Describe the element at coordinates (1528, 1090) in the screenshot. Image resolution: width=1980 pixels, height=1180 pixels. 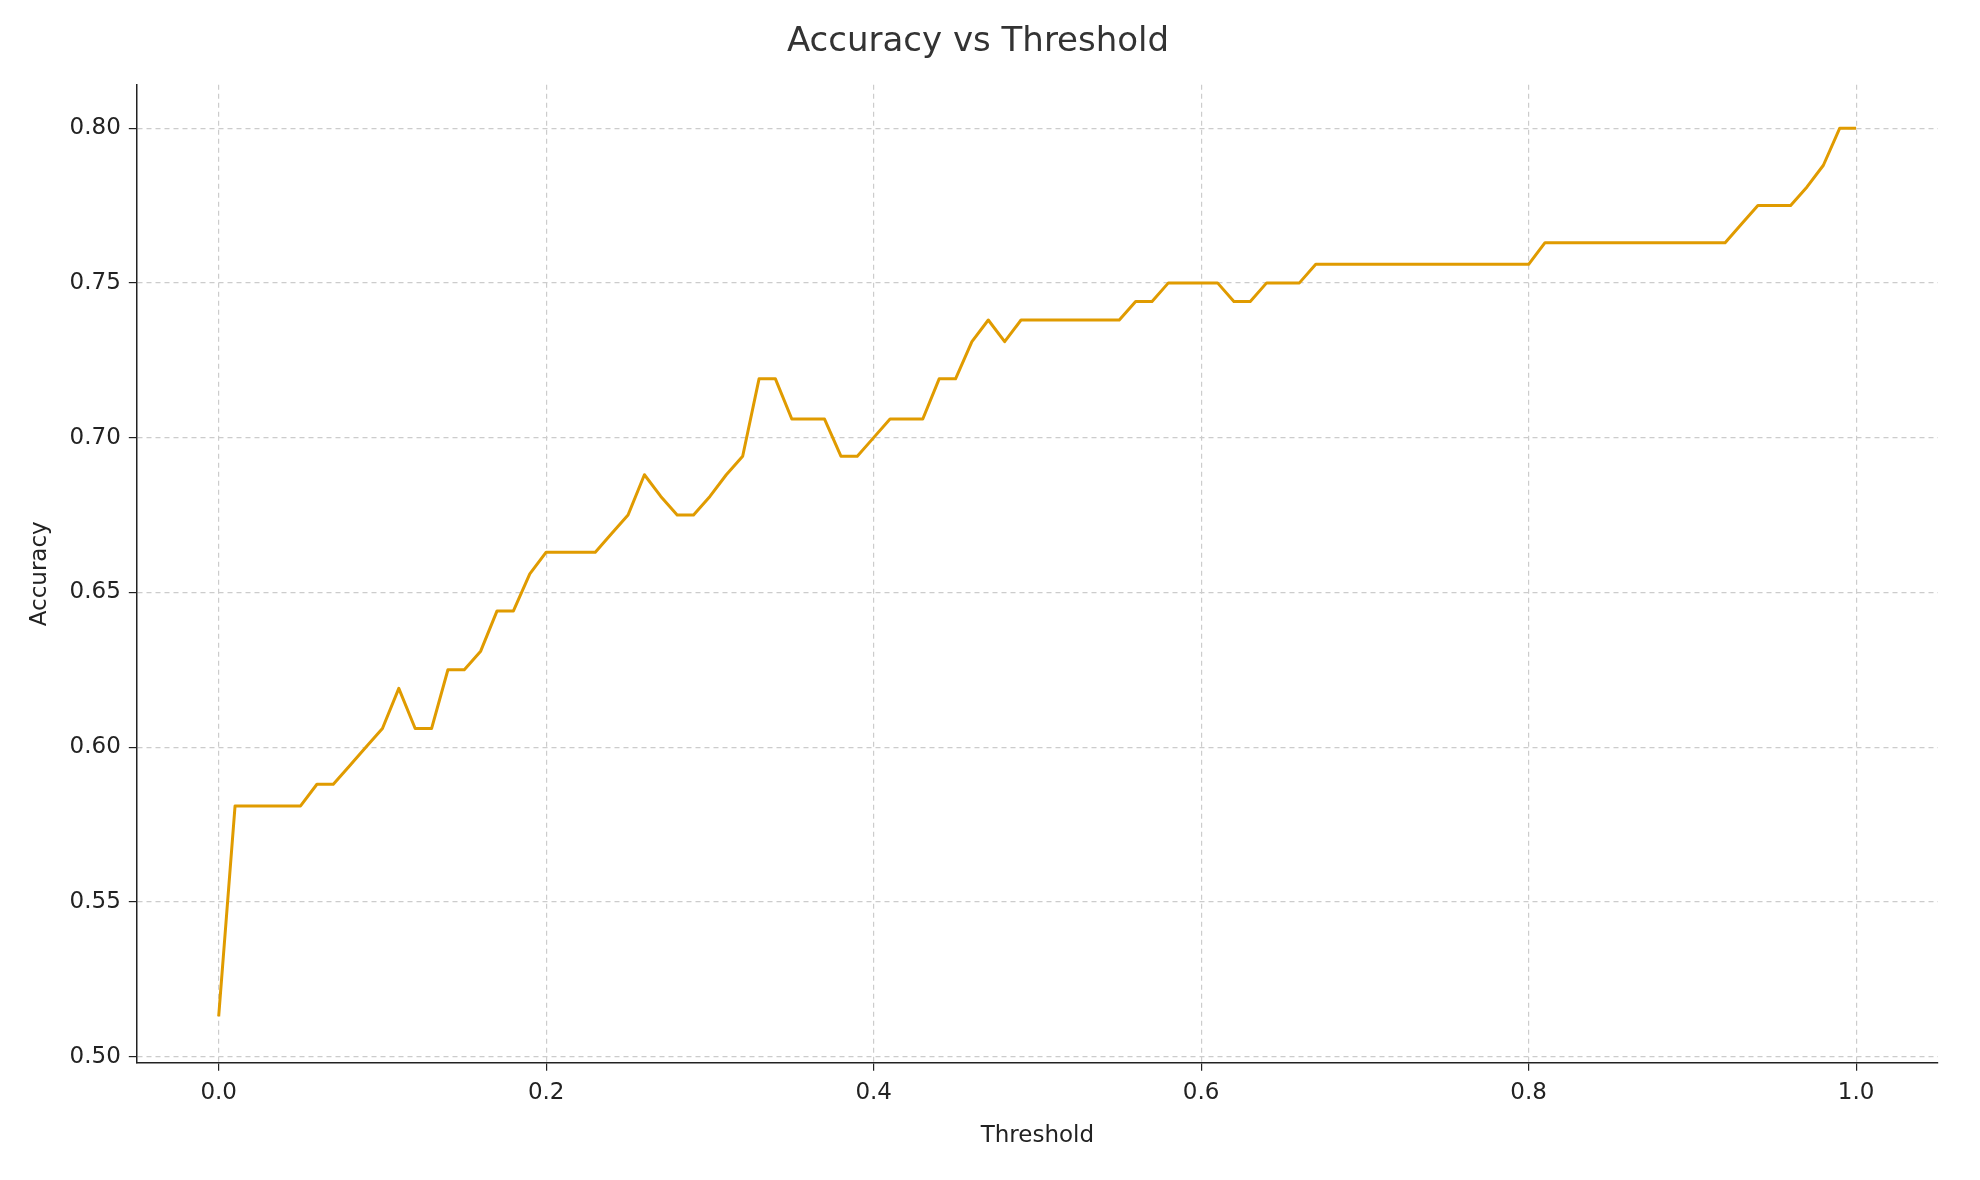
I see `x-tick-label: 0.8` at that location.